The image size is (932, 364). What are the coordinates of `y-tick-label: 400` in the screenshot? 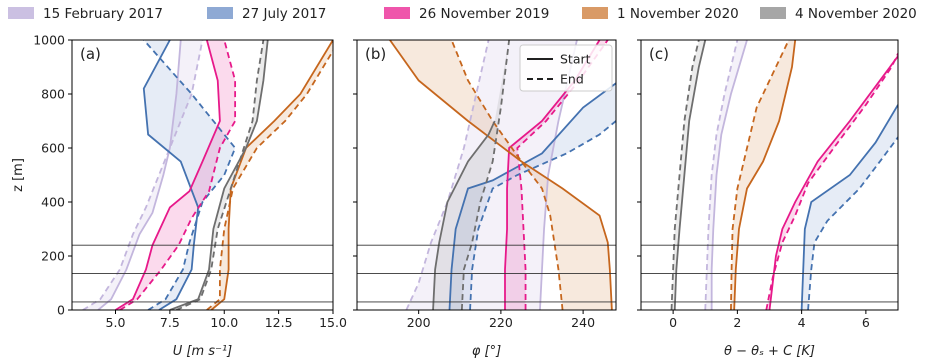 It's located at (53, 202).